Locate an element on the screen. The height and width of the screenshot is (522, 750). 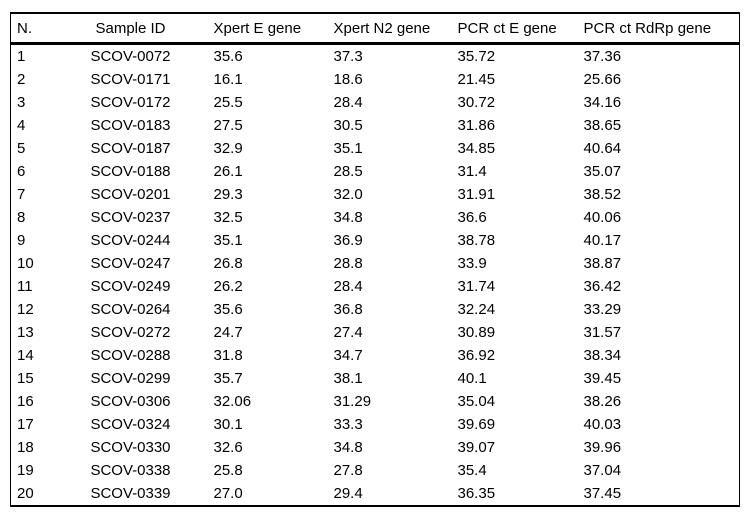
table-cell: 36.92 is located at coordinates (476, 355).